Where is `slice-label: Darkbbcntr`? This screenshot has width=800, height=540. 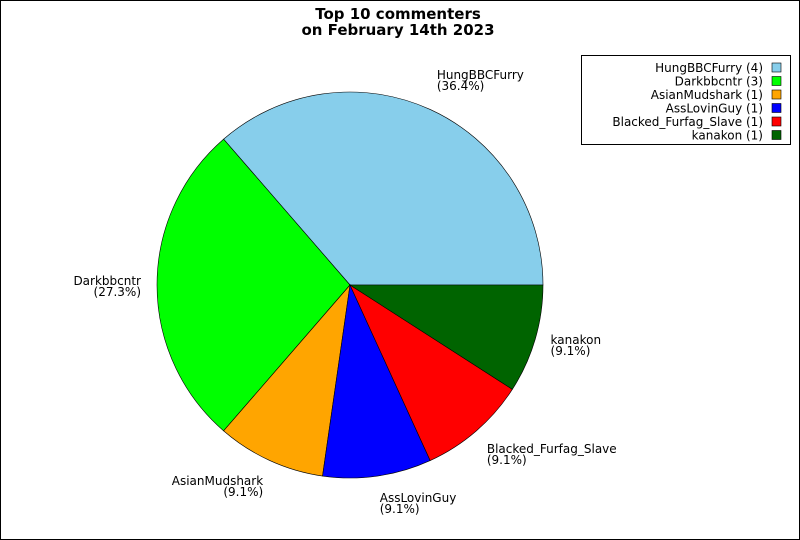 slice-label: Darkbbcntr is located at coordinates (107, 281).